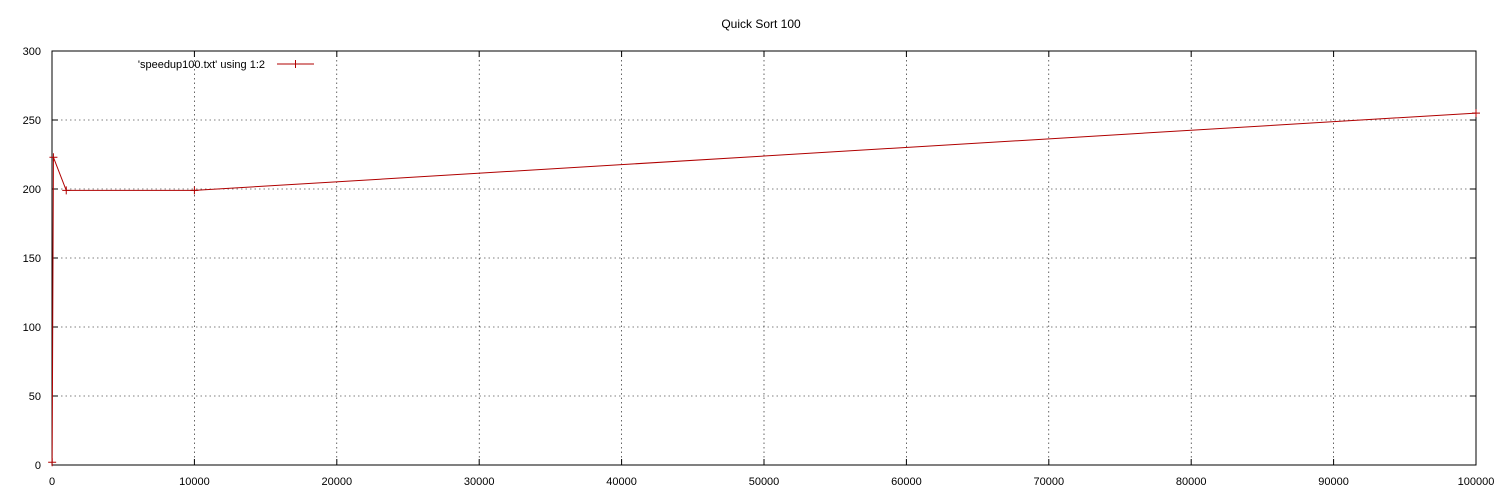 Image resolution: width=1500 pixels, height=500 pixels. I want to click on x-tick-label: 80000, so click(1191, 482).